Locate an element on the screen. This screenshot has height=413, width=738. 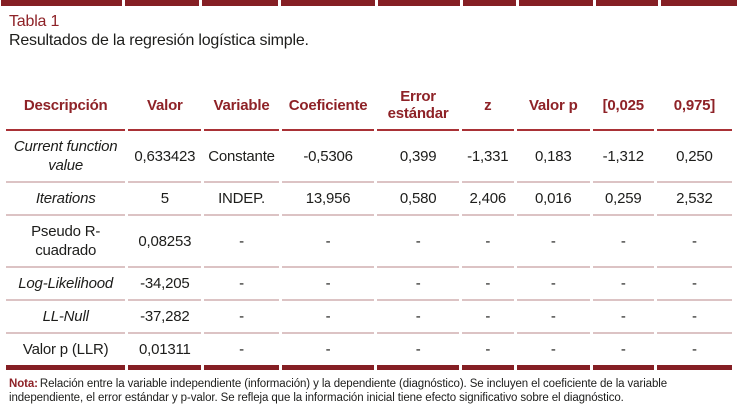
cell: -37,282 is located at coordinates (165, 317).